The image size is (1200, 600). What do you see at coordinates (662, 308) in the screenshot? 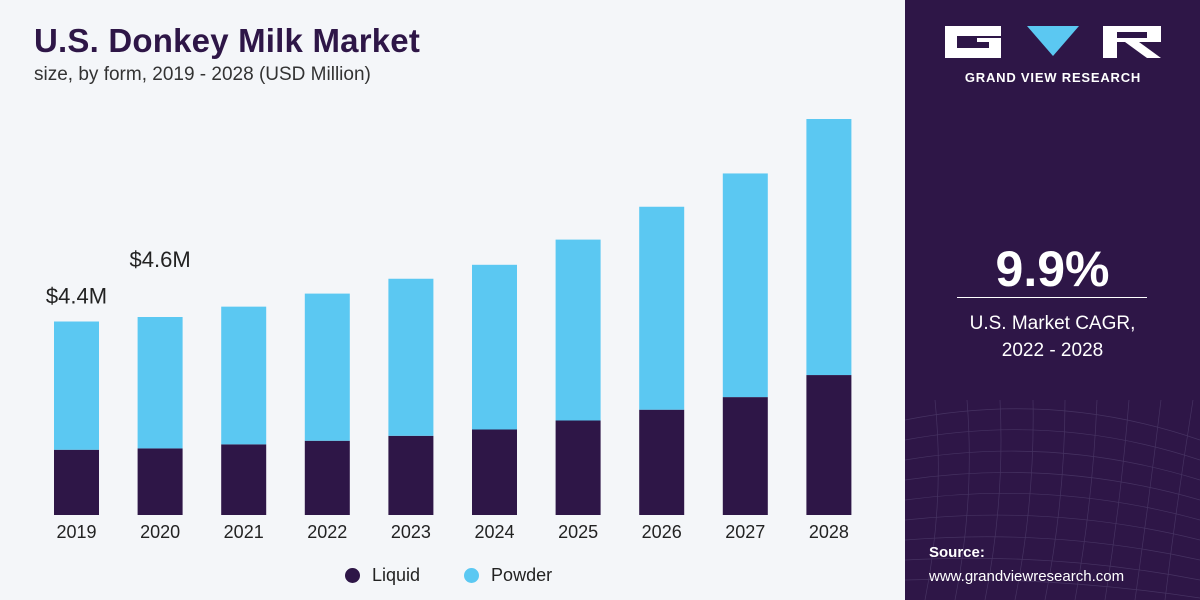
I see `bar-powder-2026` at bounding box center [662, 308].